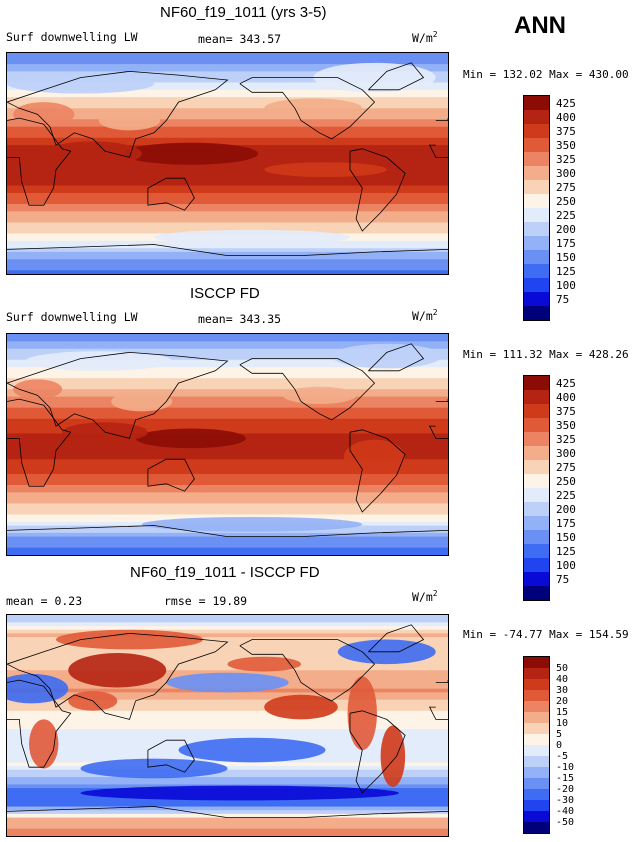  I want to click on p2-tick-5: 325, so click(566, 439).